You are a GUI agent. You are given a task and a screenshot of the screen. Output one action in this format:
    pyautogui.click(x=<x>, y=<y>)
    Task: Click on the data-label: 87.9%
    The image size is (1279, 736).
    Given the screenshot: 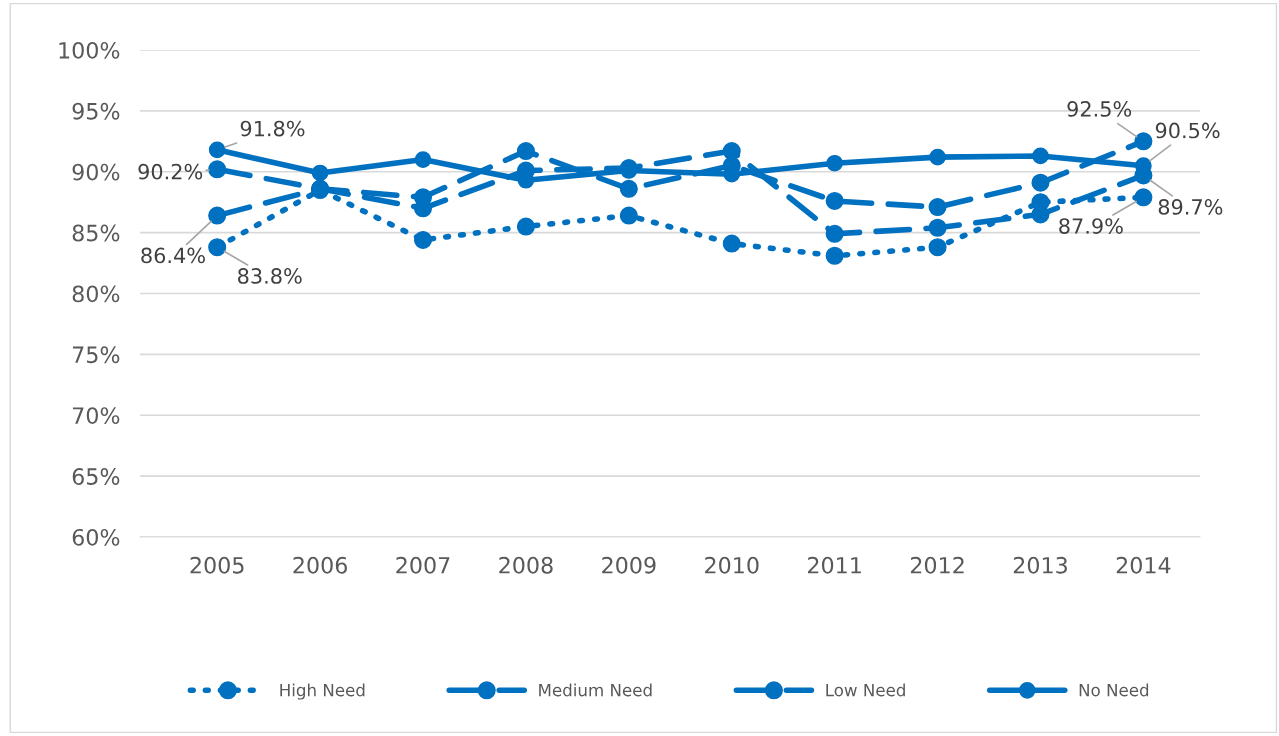 What is the action you would take?
    pyautogui.click(x=1091, y=226)
    